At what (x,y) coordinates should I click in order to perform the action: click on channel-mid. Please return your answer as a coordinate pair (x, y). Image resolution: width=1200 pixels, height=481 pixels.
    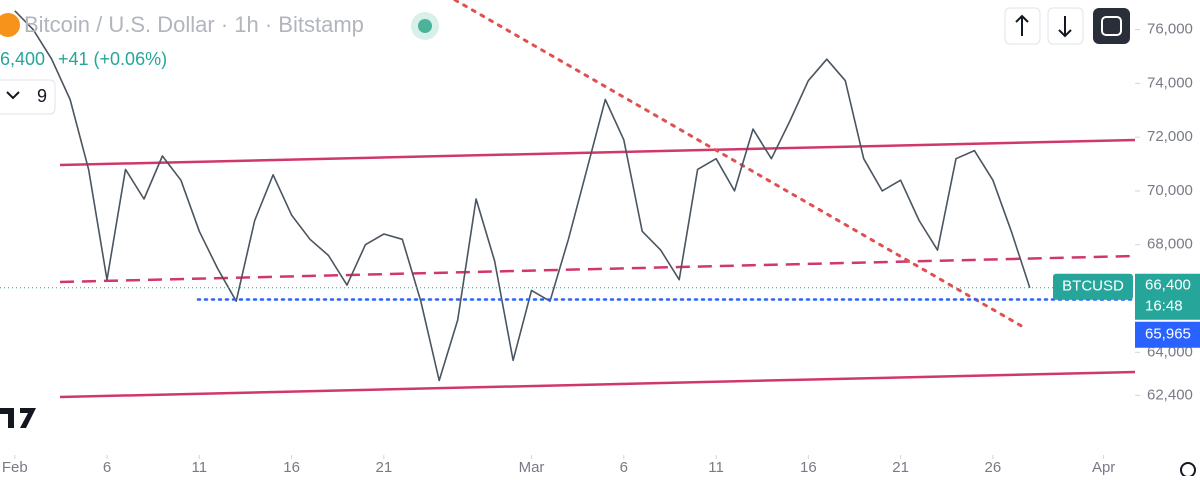
    Looking at the image, I should click on (597, 269).